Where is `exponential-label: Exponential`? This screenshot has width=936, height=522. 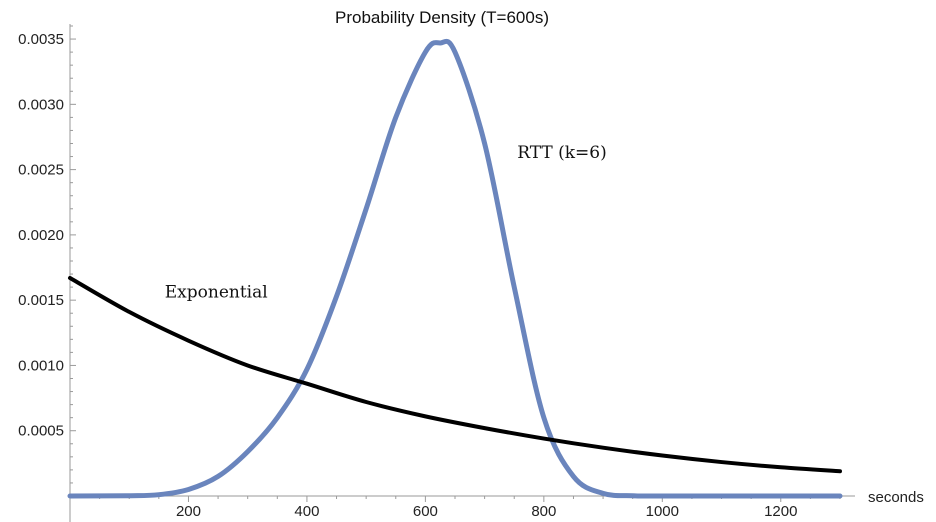 exponential-label: Exponential is located at coordinates (216, 293).